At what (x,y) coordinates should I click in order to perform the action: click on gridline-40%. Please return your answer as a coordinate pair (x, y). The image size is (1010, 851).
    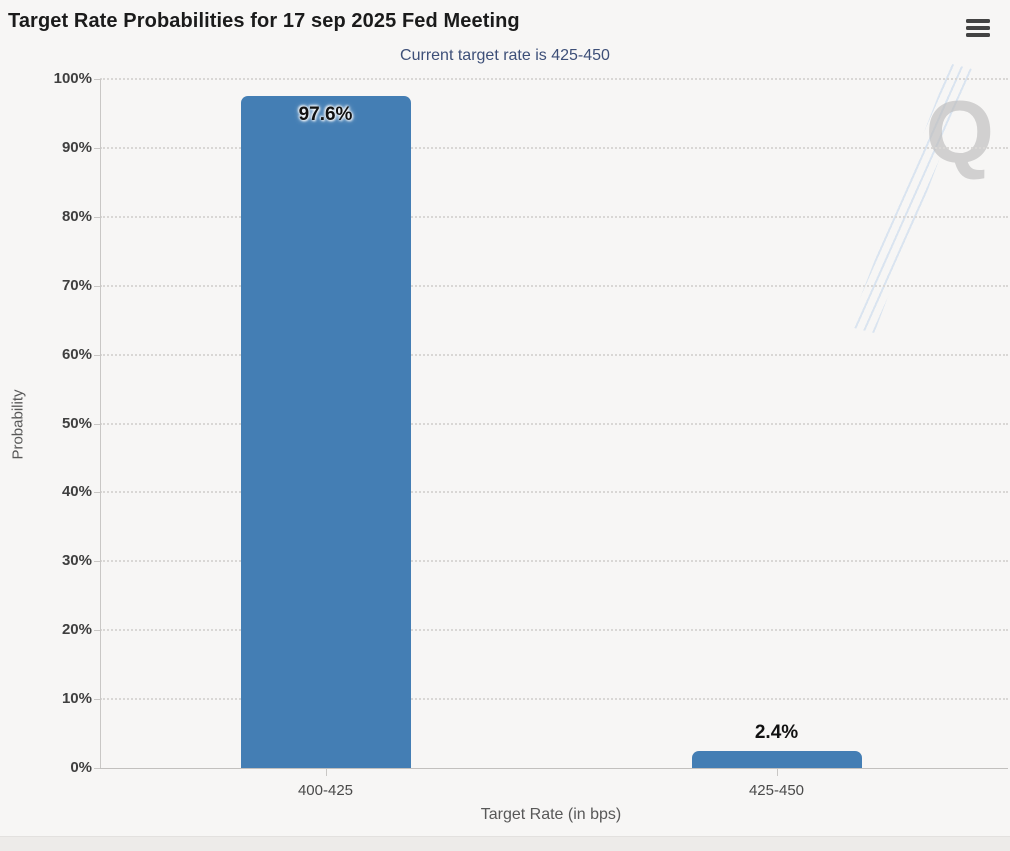
    Looking at the image, I should click on (554, 492).